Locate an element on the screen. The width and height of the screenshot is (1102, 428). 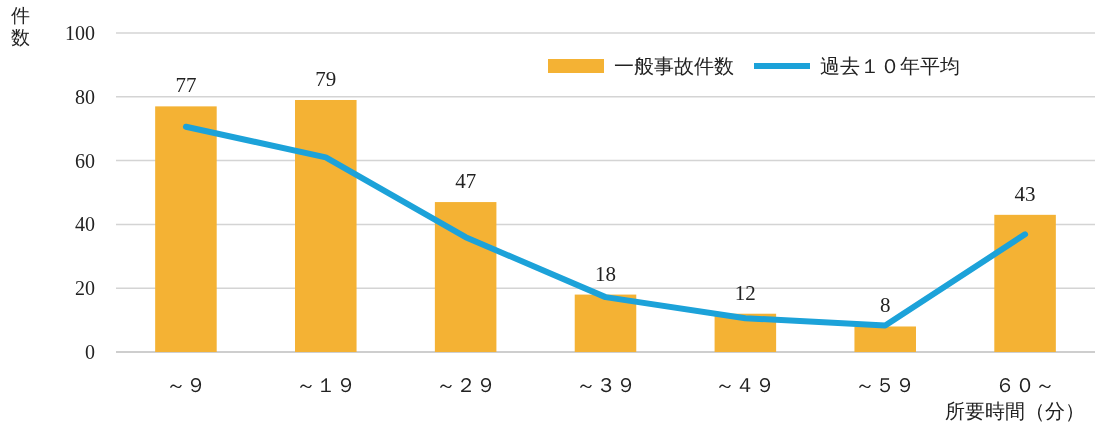
y-tick-label: 40 is located at coordinates (85, 224).